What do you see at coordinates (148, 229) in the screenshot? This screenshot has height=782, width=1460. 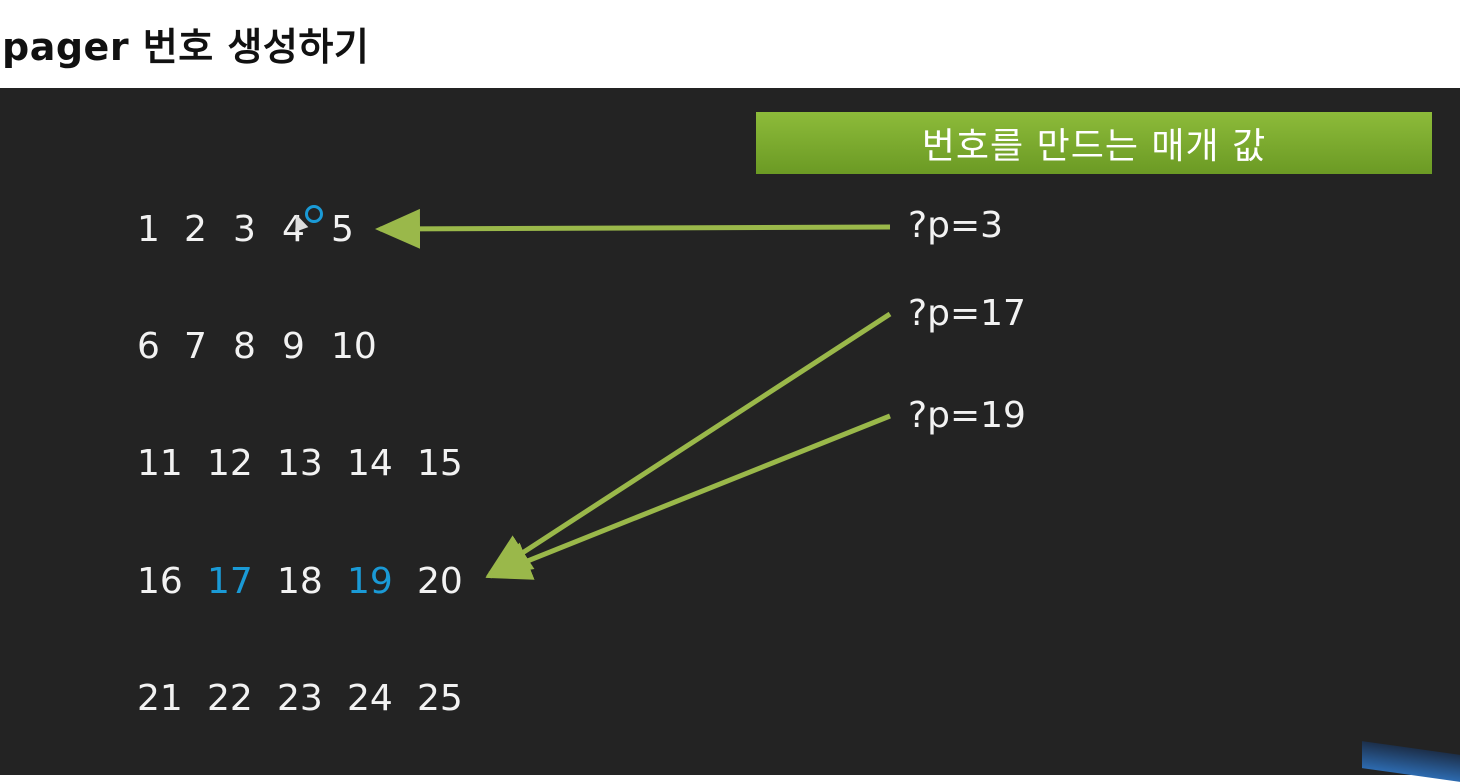 I see `page-number: 1` at bounding box center [148, 229].